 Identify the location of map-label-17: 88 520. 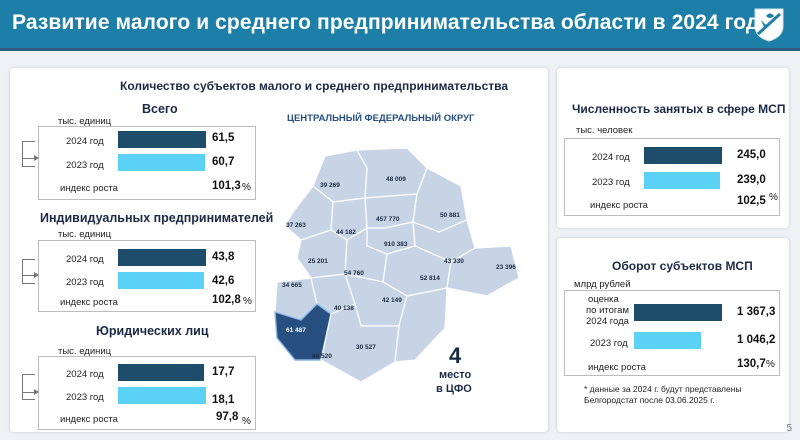
(322, 356).